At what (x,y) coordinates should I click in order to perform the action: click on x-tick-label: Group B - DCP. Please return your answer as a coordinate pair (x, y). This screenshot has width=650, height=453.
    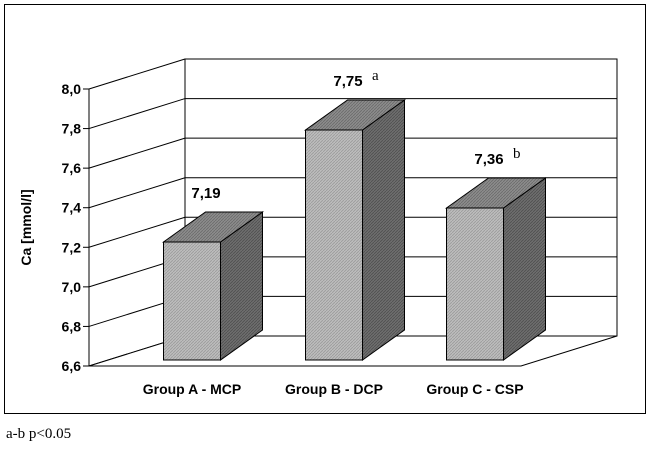
    Looking at the image, I should click on (334, 389).